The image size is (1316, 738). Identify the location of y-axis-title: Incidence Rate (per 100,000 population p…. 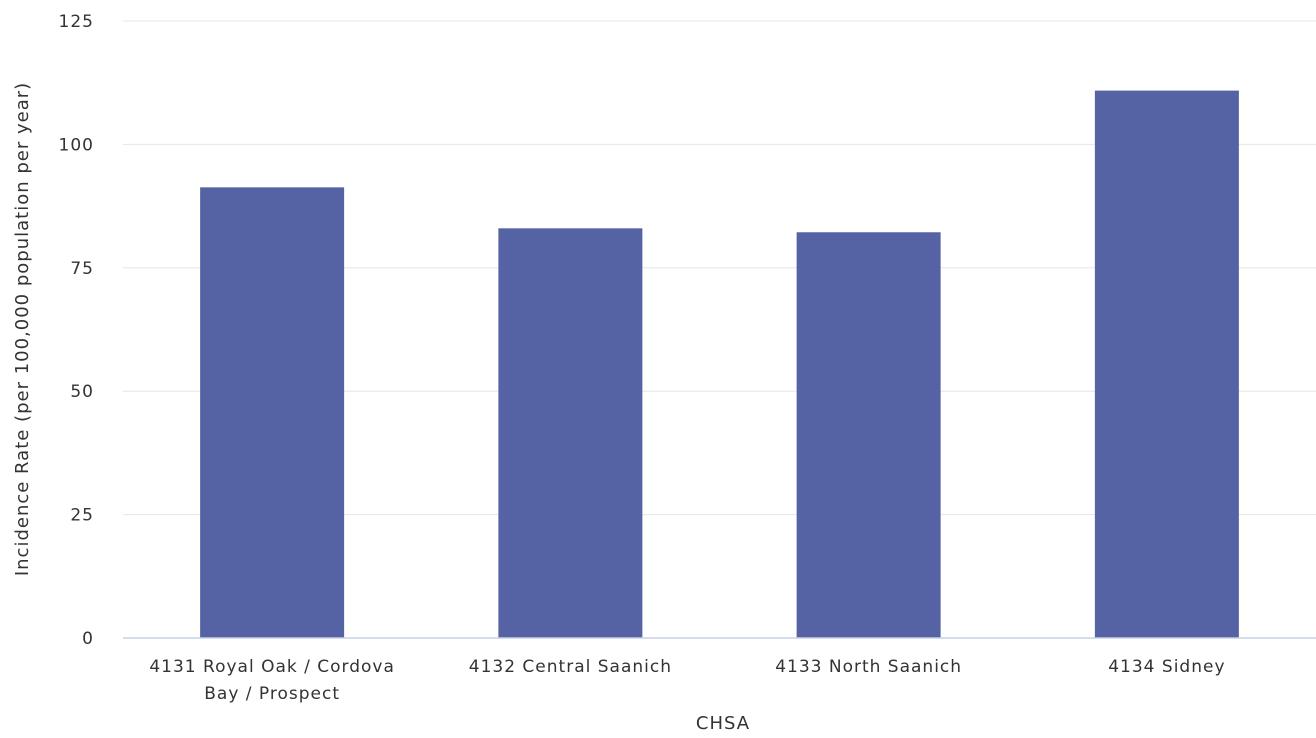
(22, 329).